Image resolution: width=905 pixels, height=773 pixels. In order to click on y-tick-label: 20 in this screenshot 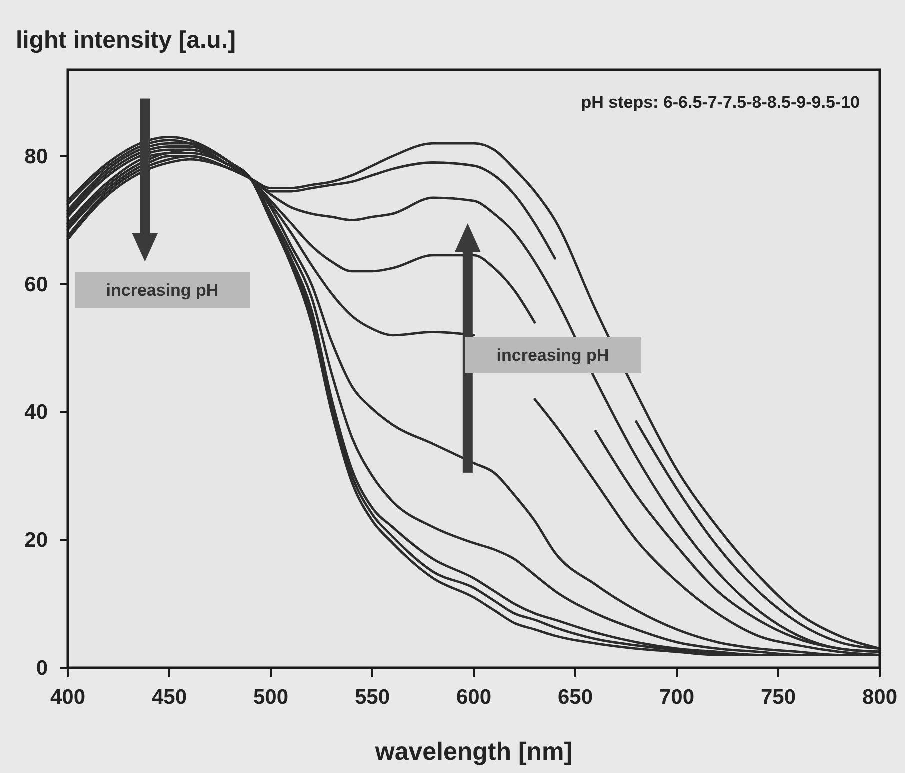, I will do `click(36, 540)`.